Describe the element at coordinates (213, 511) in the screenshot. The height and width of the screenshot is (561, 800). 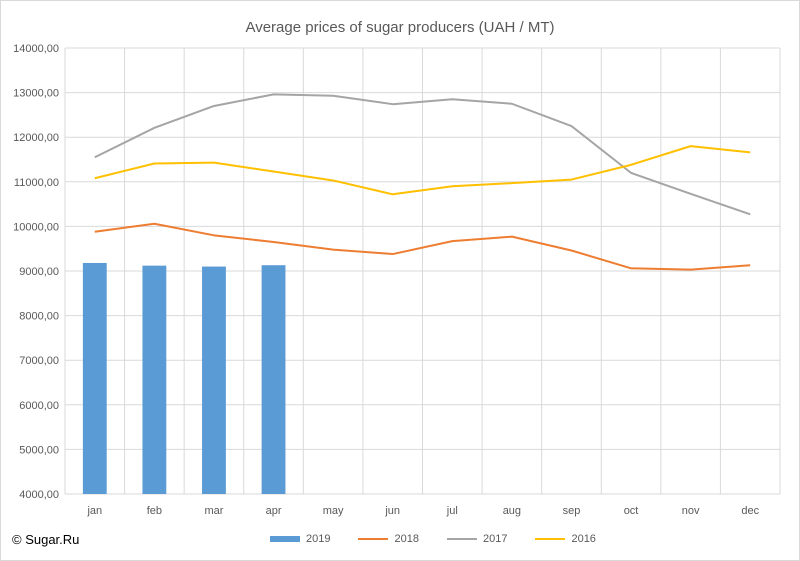
I see `x-tick-label: mar` at that location.